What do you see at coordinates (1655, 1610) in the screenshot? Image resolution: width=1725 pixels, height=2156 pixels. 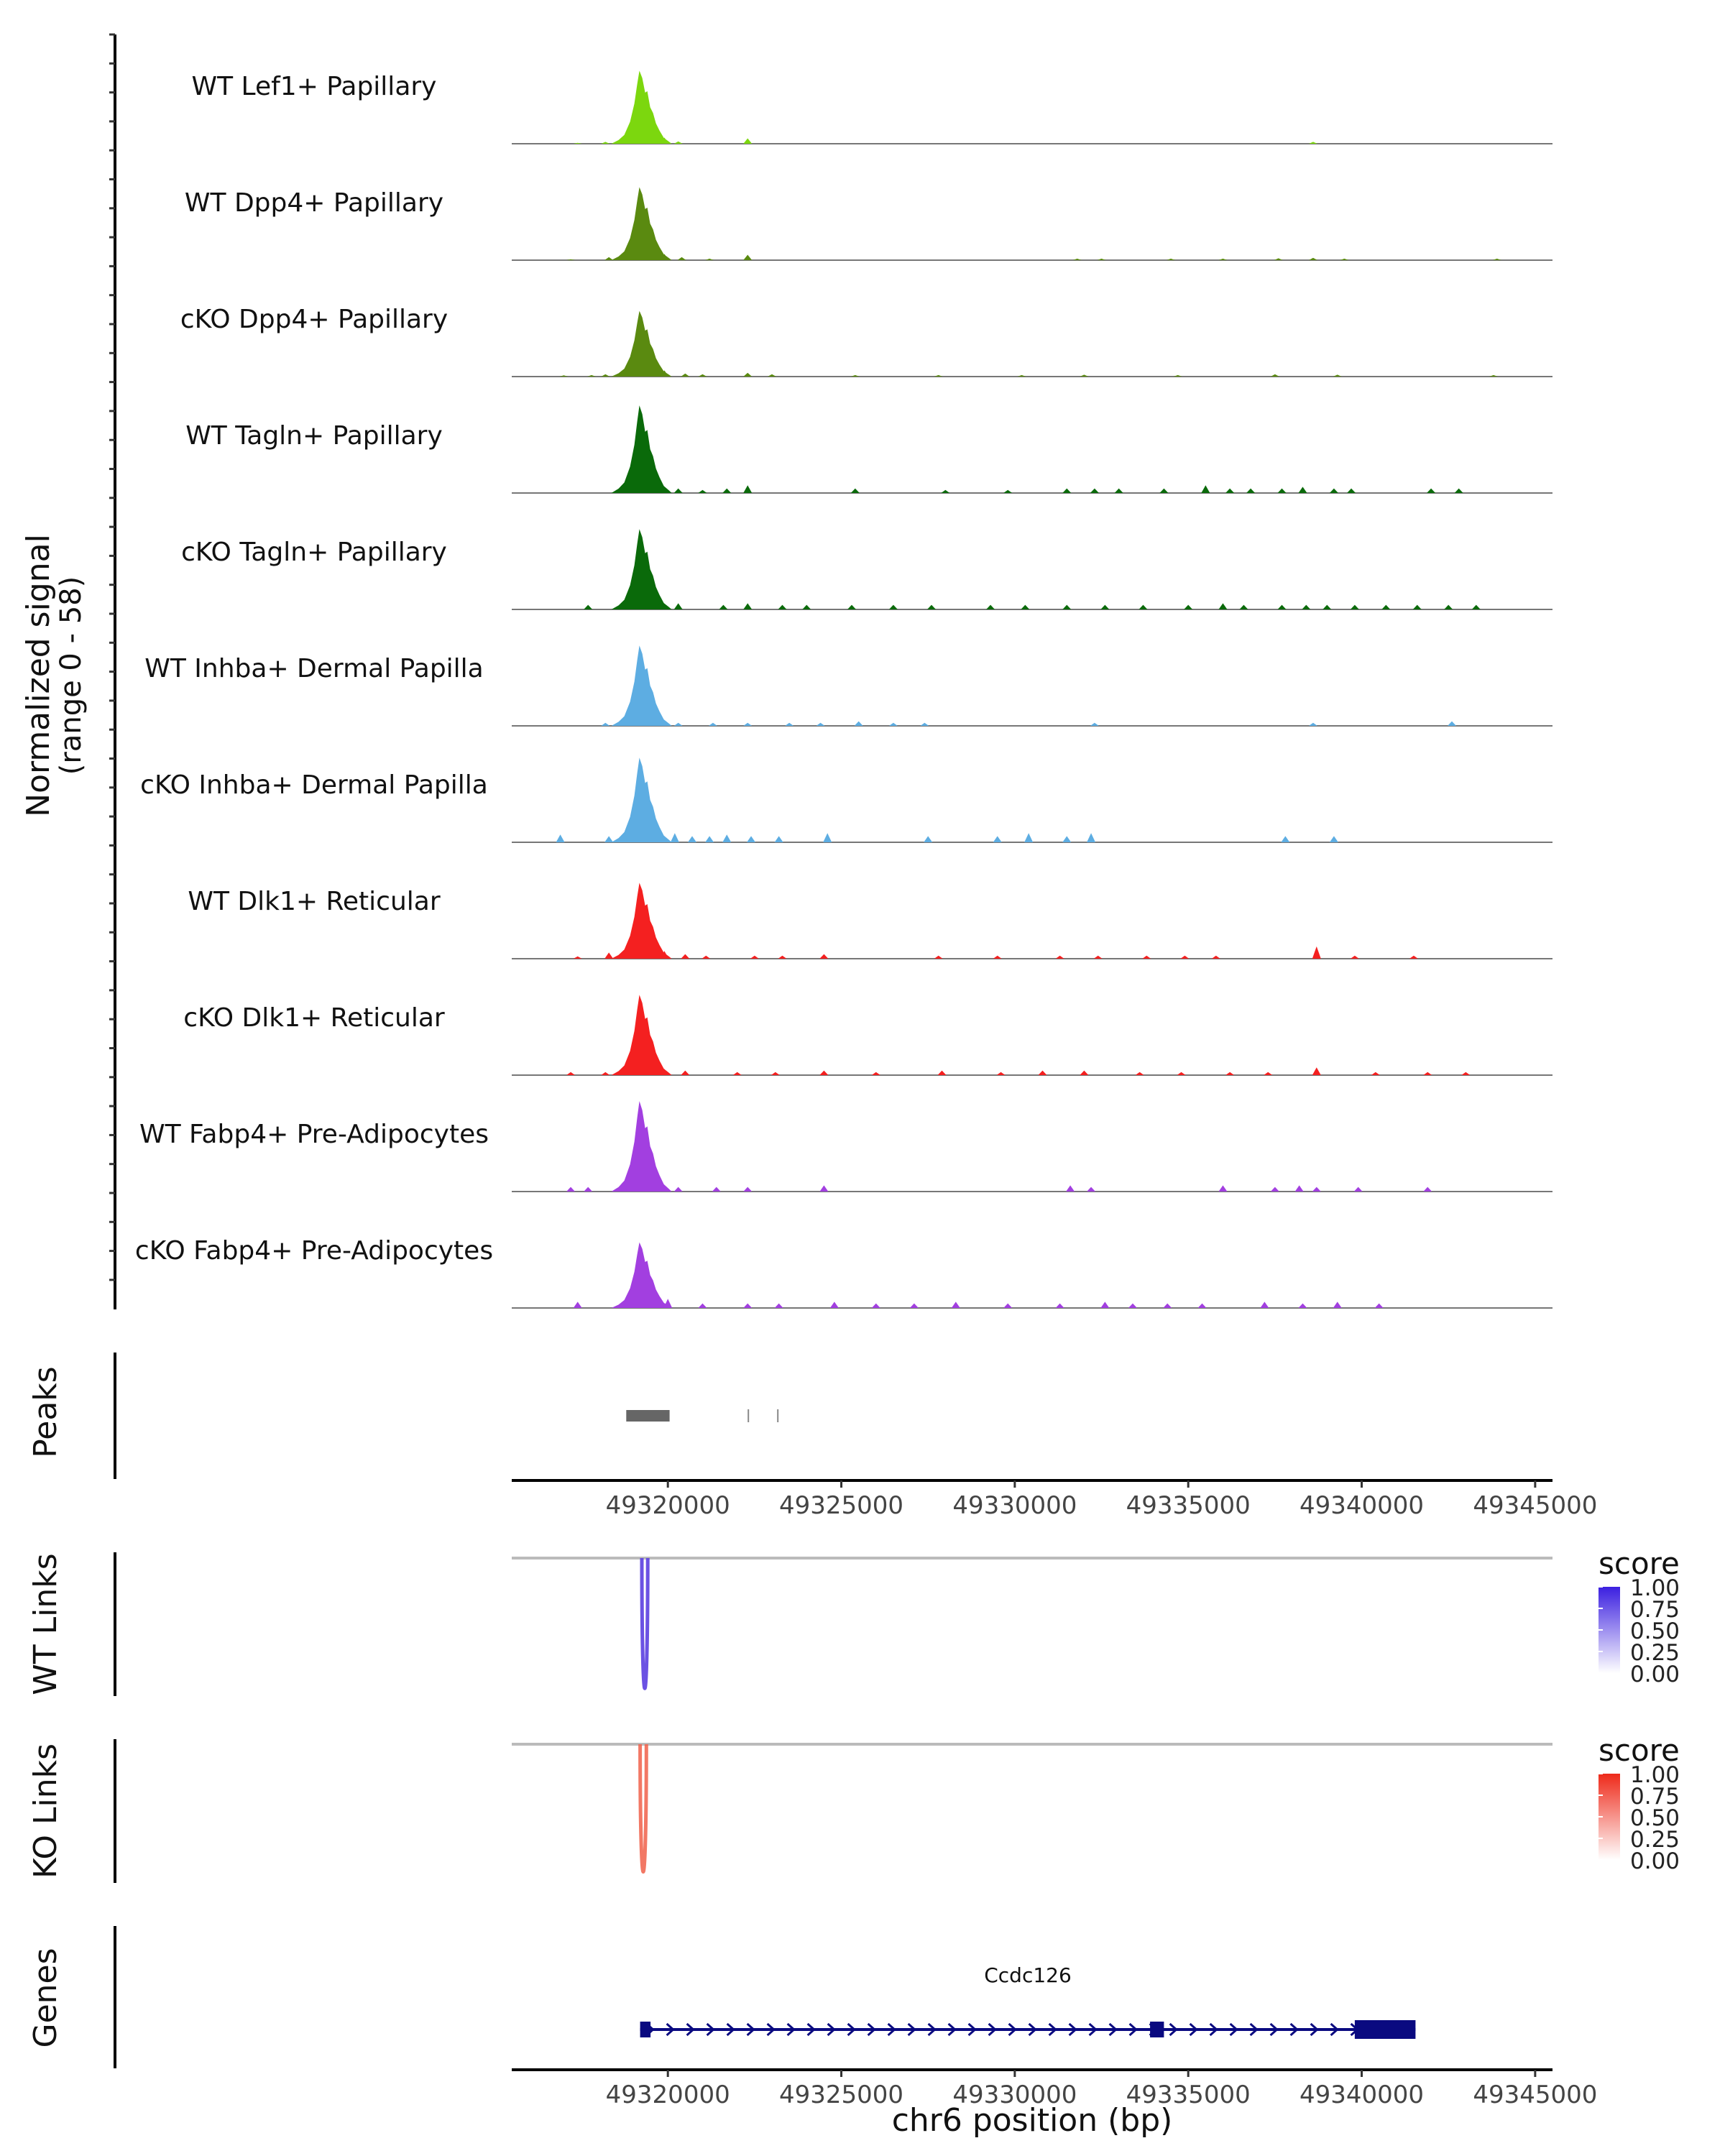 I see `legend-tick-label: 0.75` at bounding box center [1655, 1610].